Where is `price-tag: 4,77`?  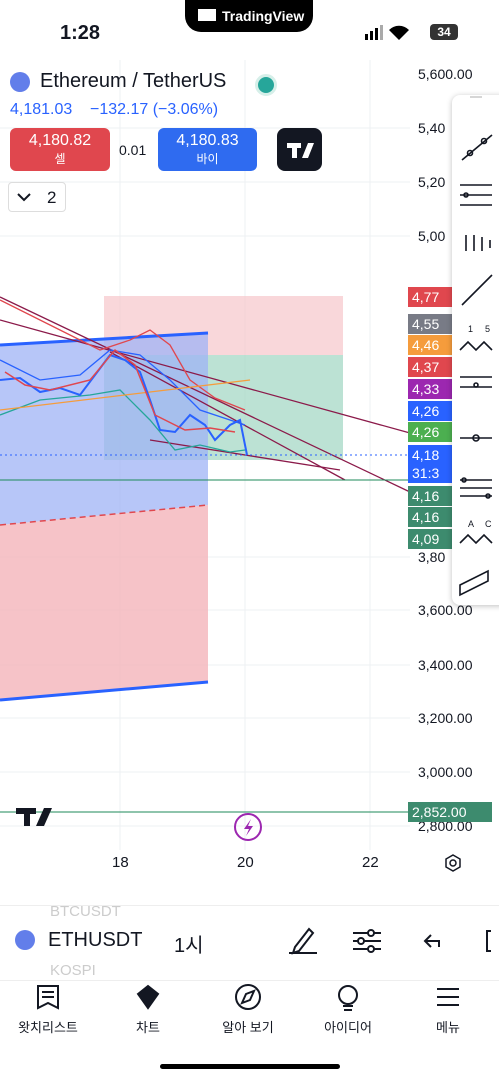
price-tag: 4,77 is located at coordinates (431, 297).